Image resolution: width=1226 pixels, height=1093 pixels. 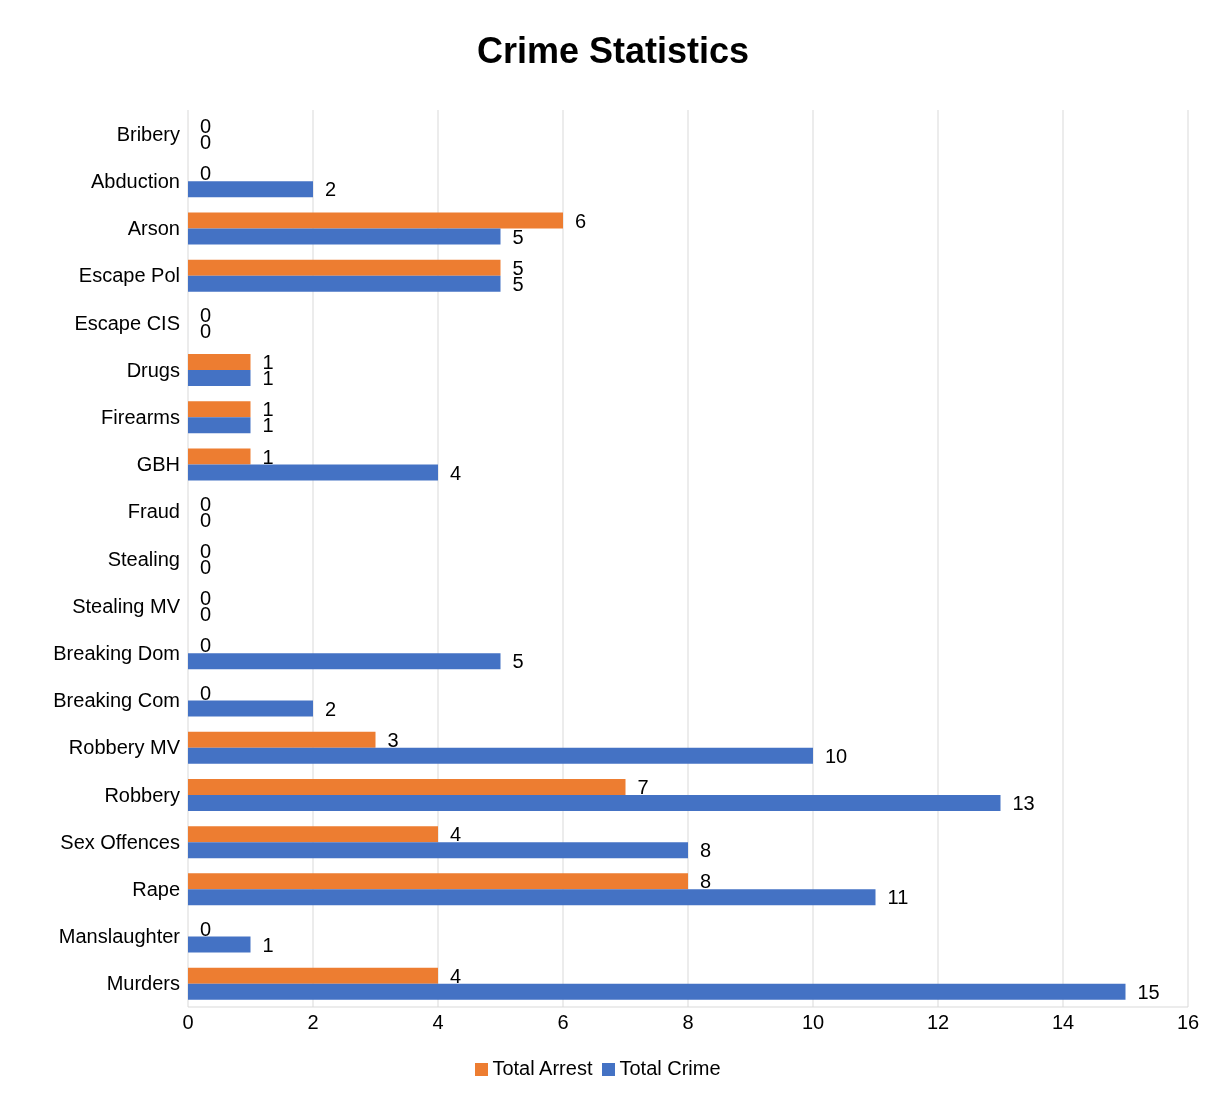 I want to click on y-tick-label: Sex Offences, so click(x=120, y=841).